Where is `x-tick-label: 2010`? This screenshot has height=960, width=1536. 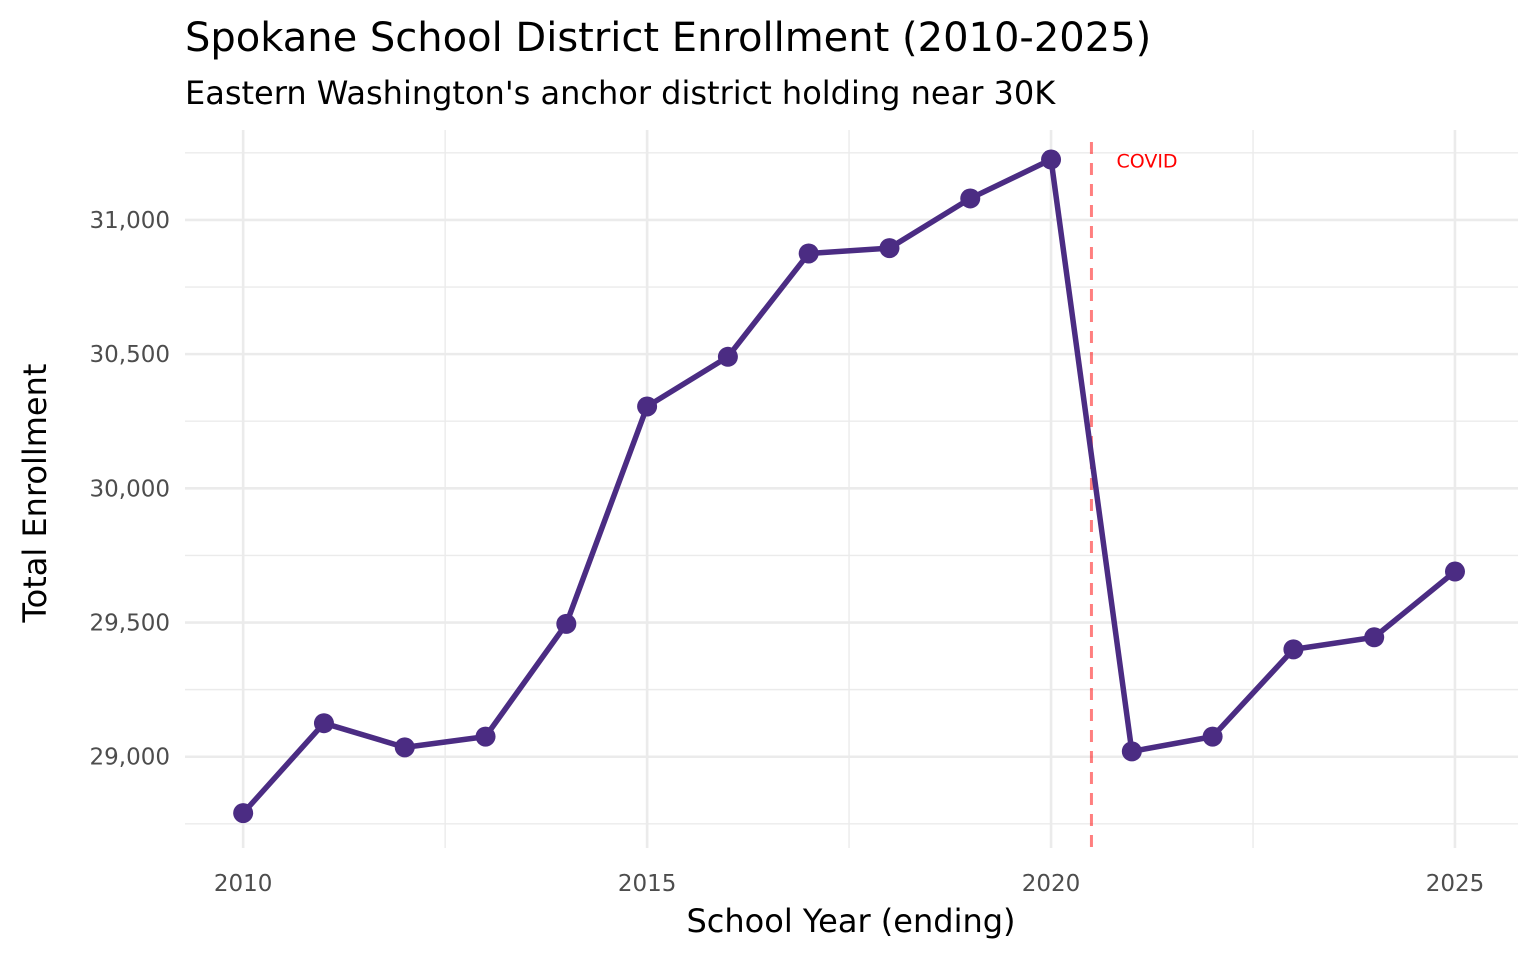 x-tick-label: 2010 is located at coordinates (243, 884).